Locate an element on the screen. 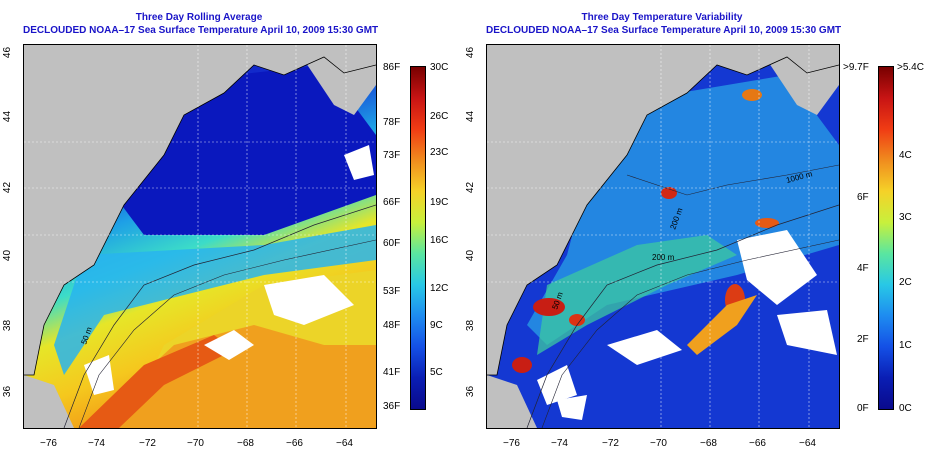  left-lon-tick: −64 is located at coordinates (344, 443).